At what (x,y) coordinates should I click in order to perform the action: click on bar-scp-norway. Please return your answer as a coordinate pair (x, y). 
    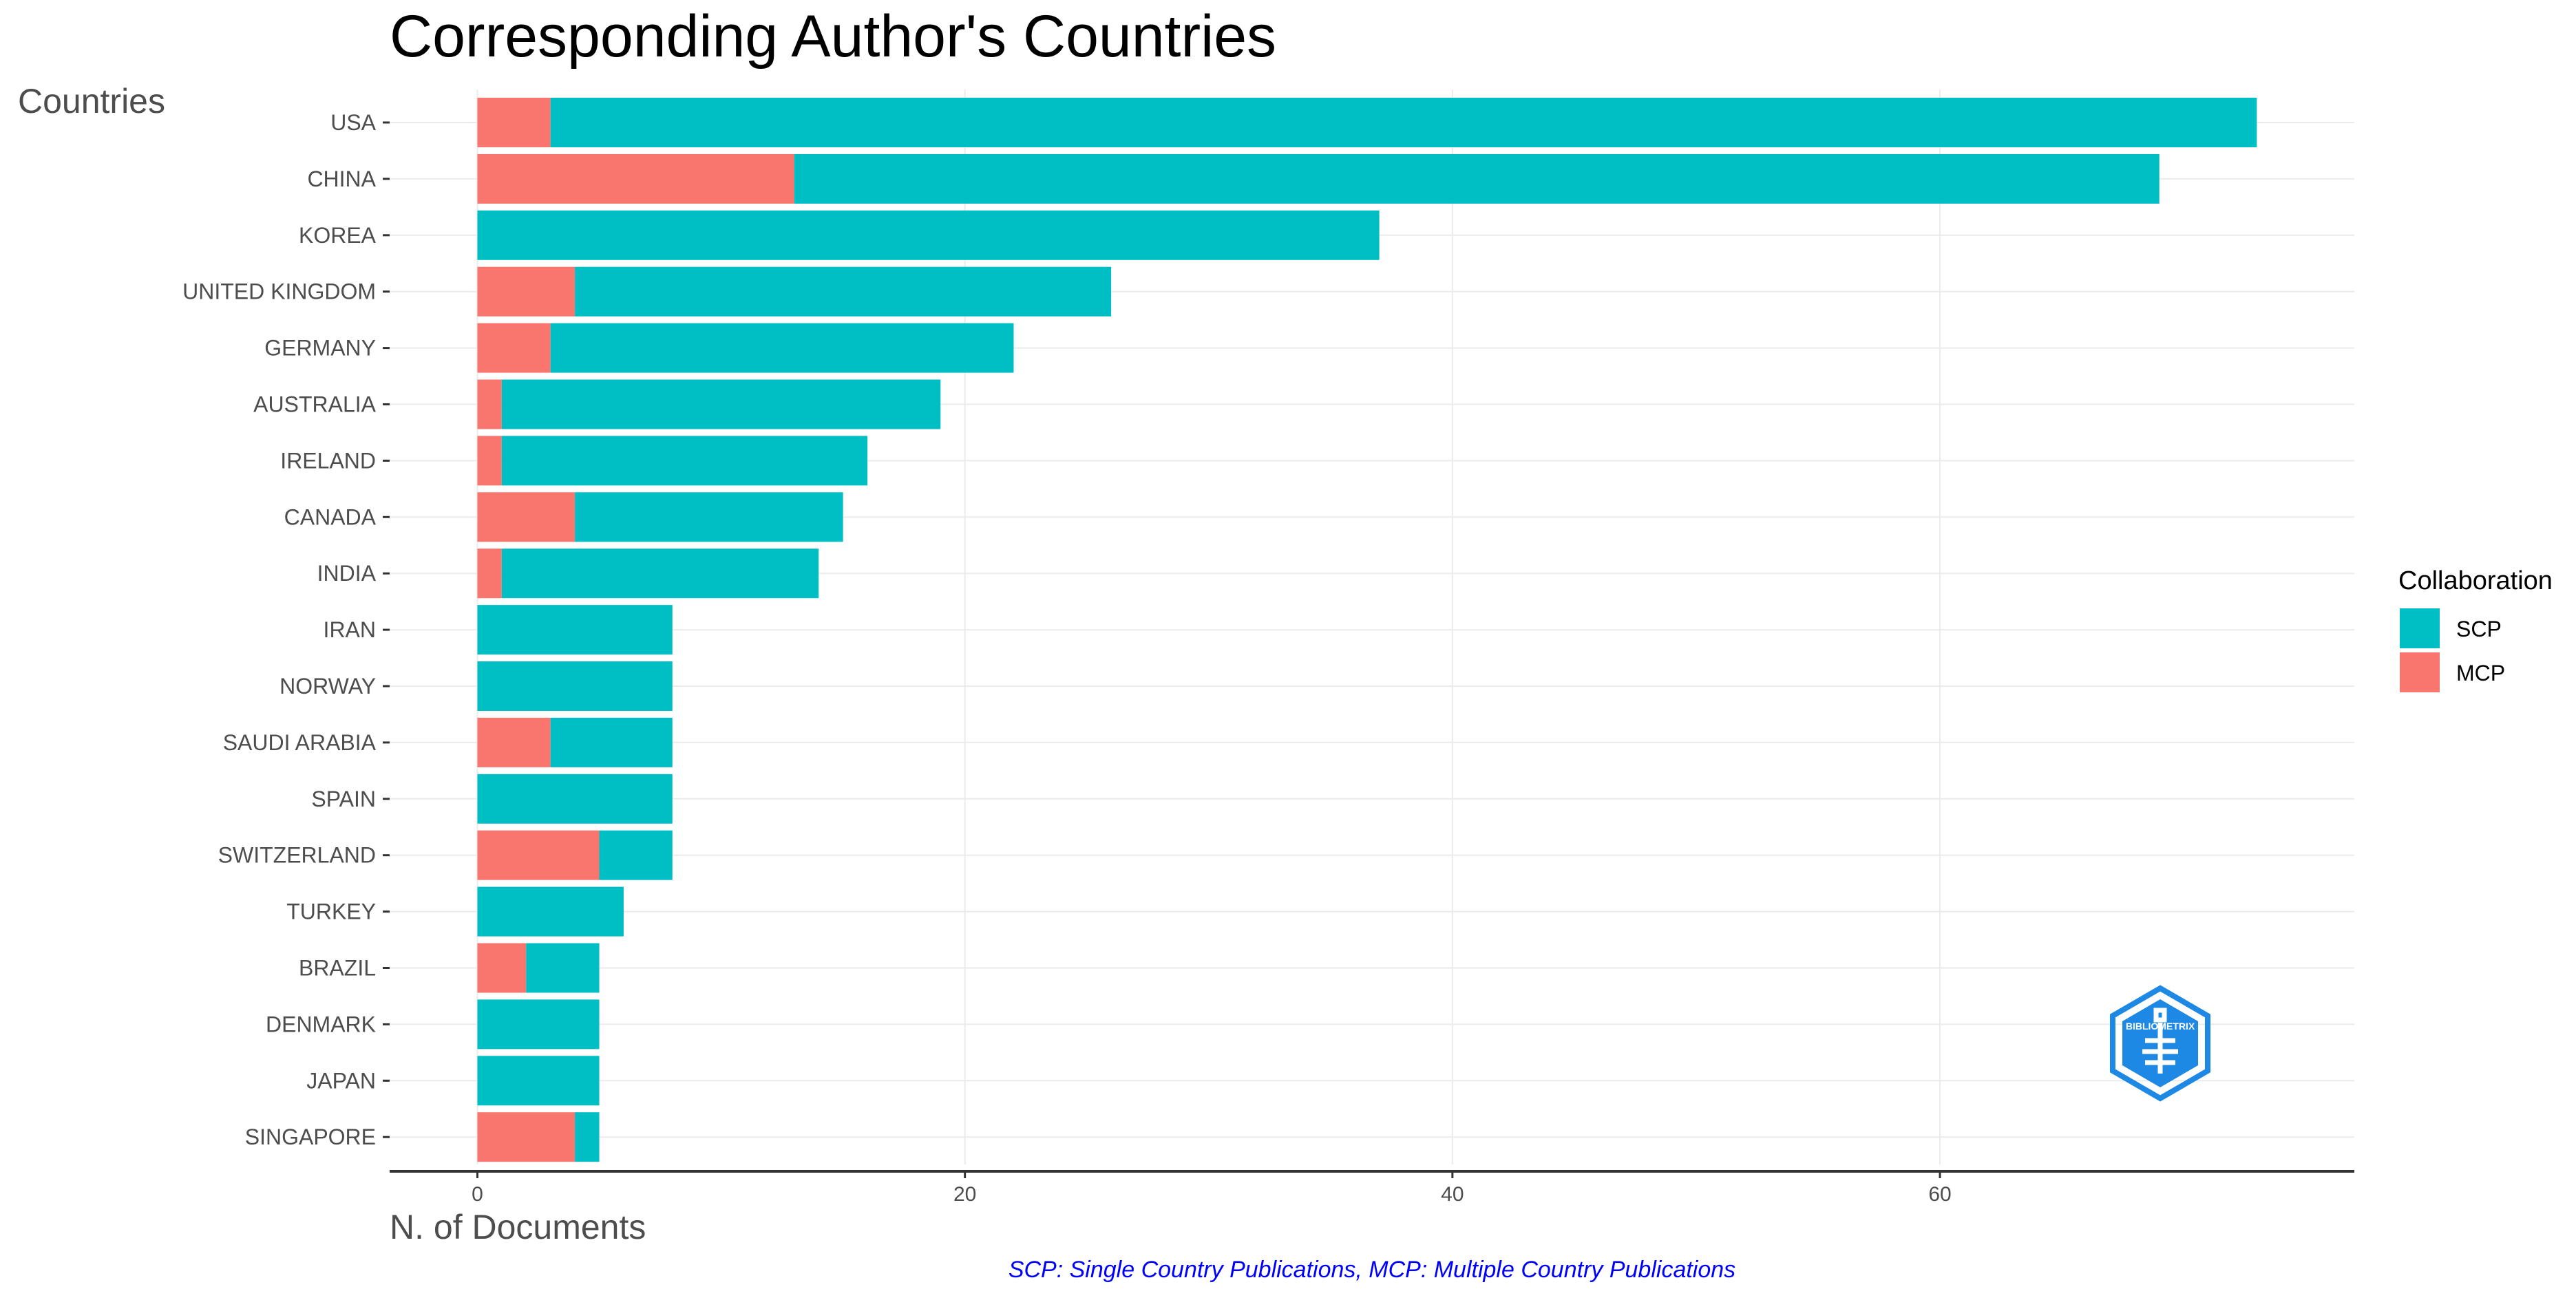
    Looking at the image, I should click on (575, 686).